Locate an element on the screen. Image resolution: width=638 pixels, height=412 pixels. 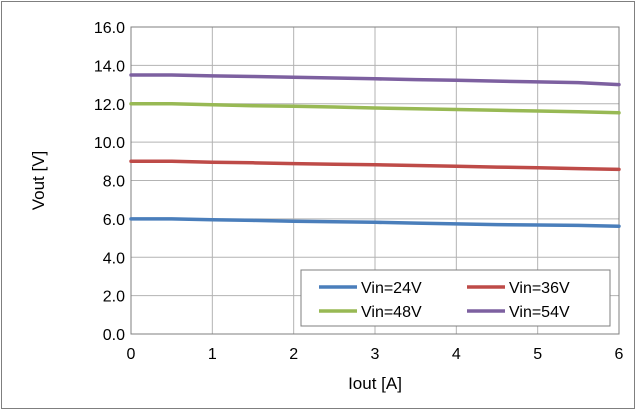
y-axis-tick-labels: 0.0 2.0 4.0 6.0 8.0 10.0 12.0 14.0 16.0 is located at coordinates (109, 182).